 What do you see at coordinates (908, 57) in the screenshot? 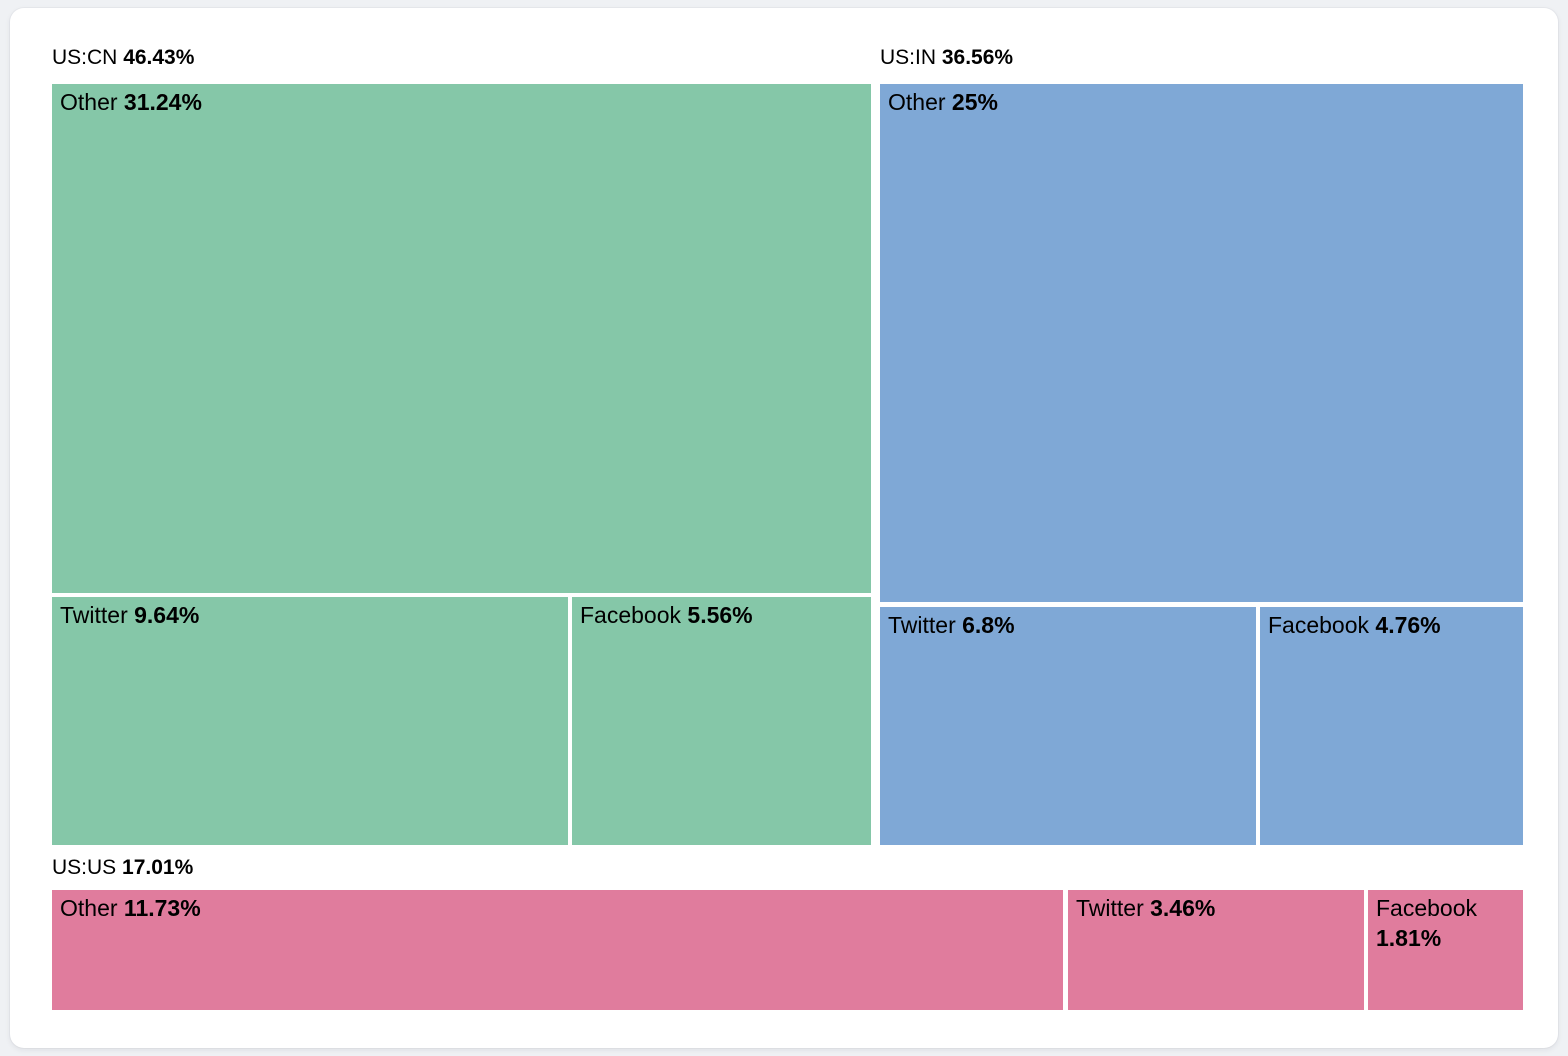
I see `group-label: US:IN` at bounding box center [908, 57].